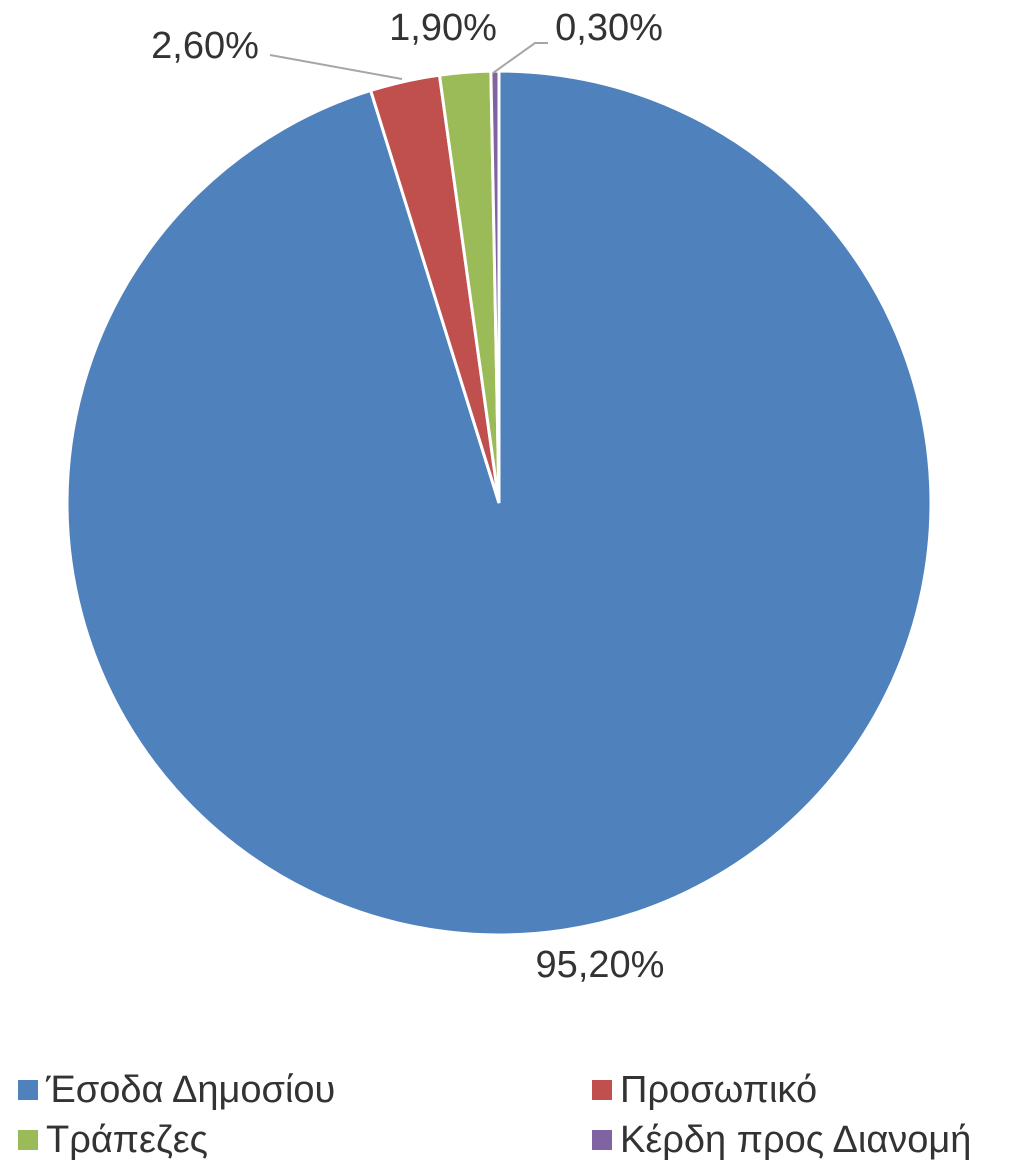 This screenshot has width=1020, height=1170. I want to click on data-label-2: 1,90%, so click(443, 28).